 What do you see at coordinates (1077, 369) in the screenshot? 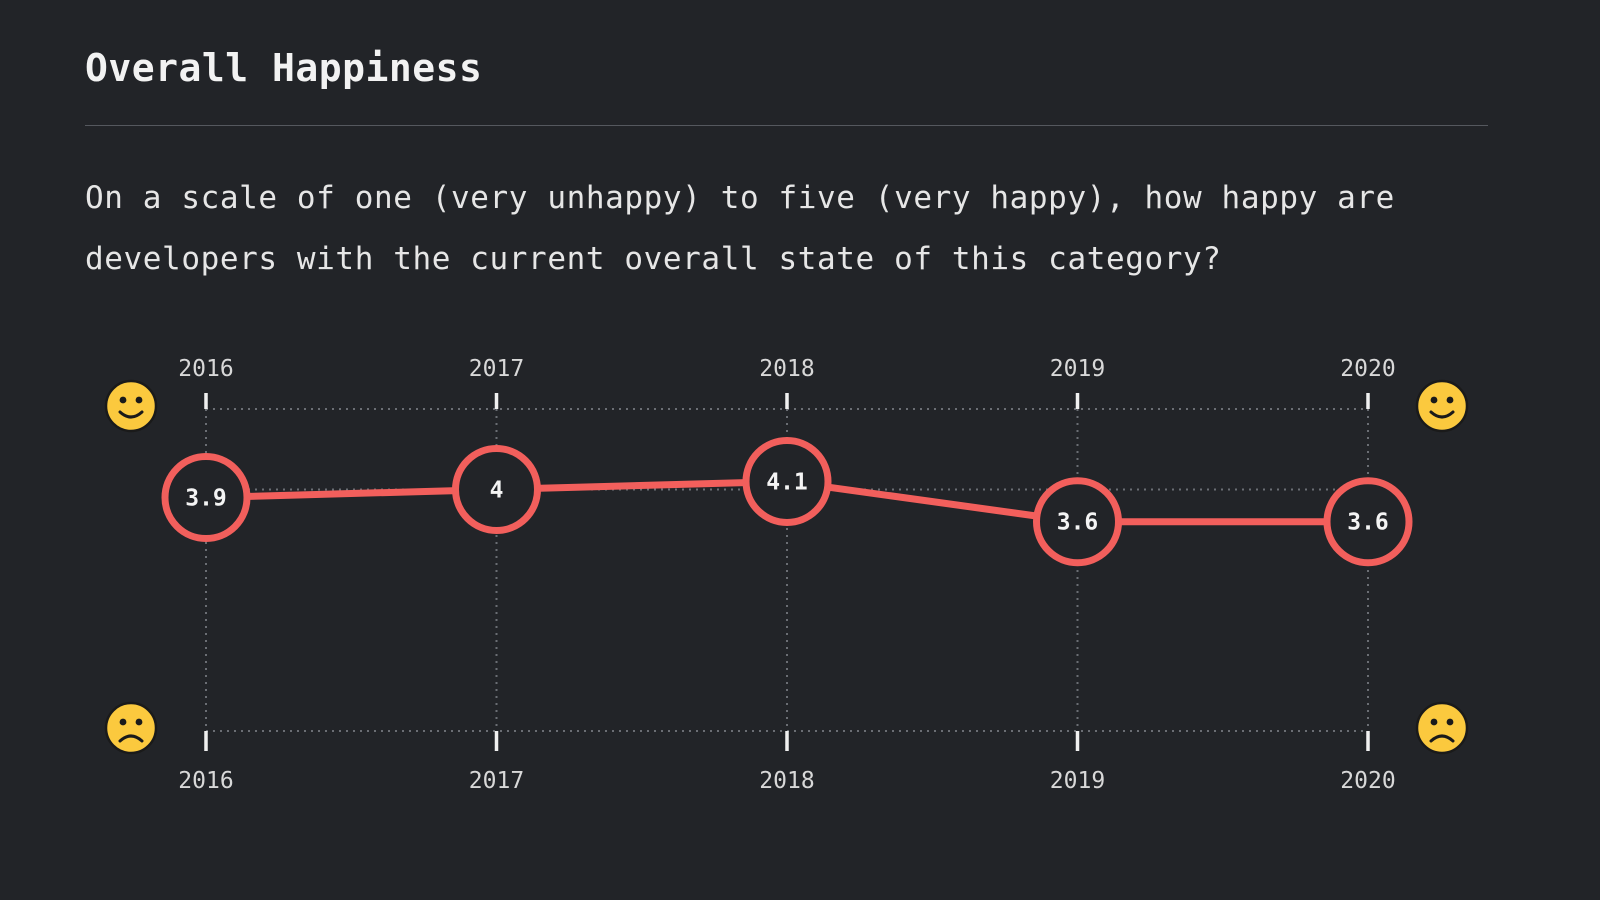
I see `x-tick-label-top: 2019` at bounding box center [1077, 369].